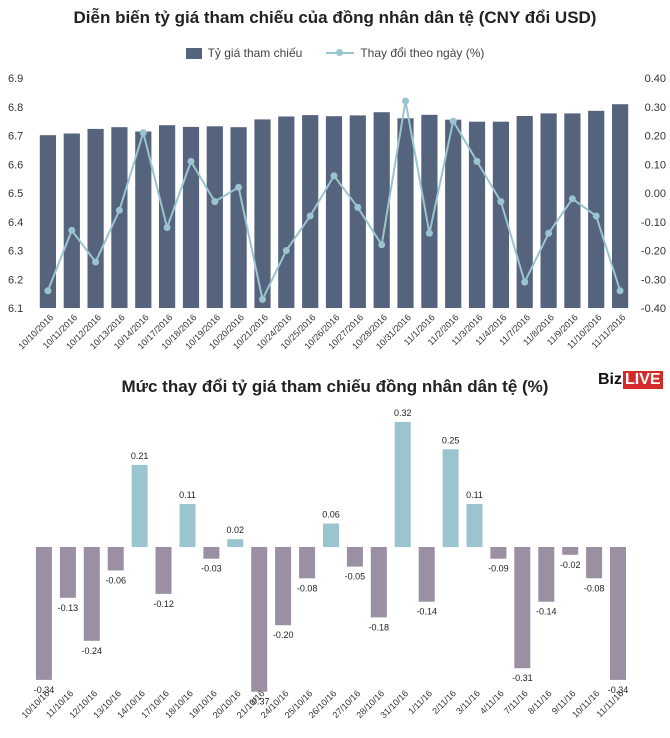 This screenshot has height=738, width=670. I want to click on logo-text-biz: Biz, so click(610, 379).